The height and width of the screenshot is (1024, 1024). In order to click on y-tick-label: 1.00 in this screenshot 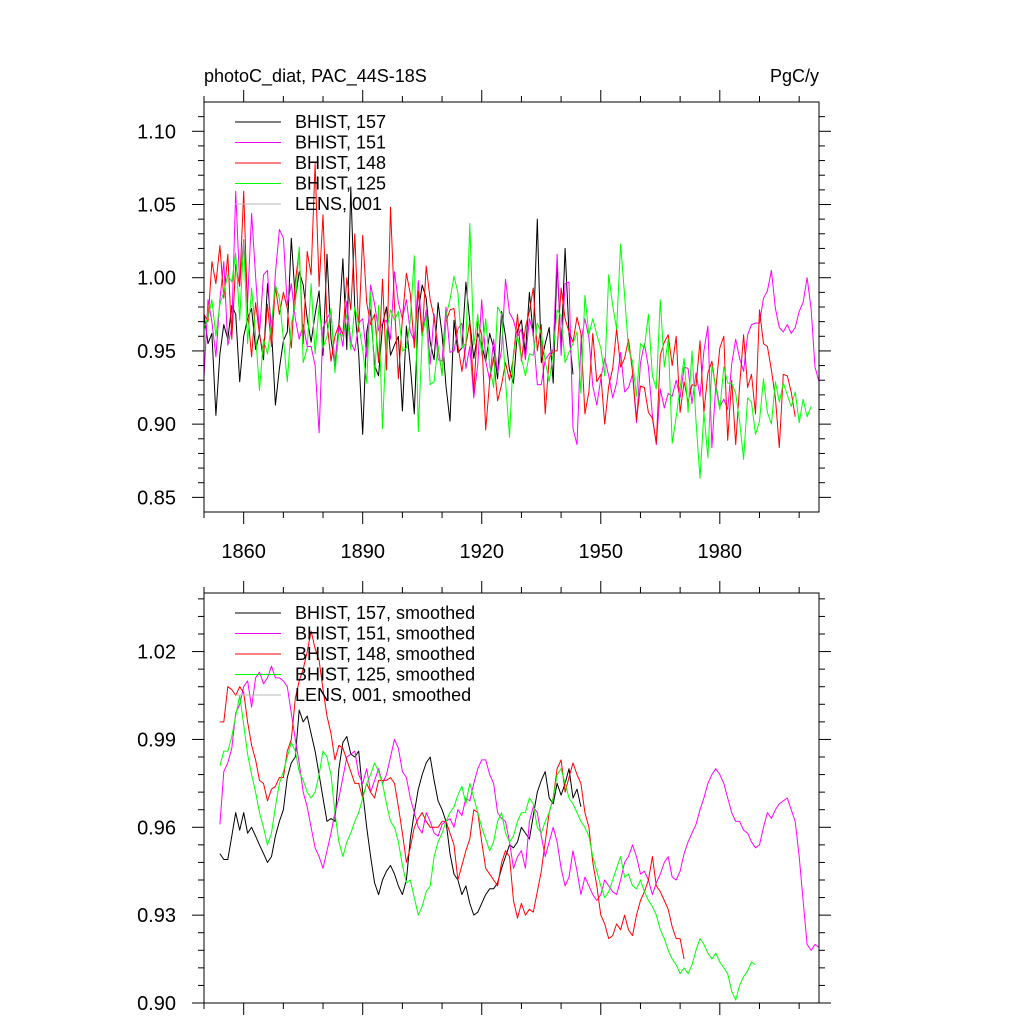, I will do `click(156, 279)`.